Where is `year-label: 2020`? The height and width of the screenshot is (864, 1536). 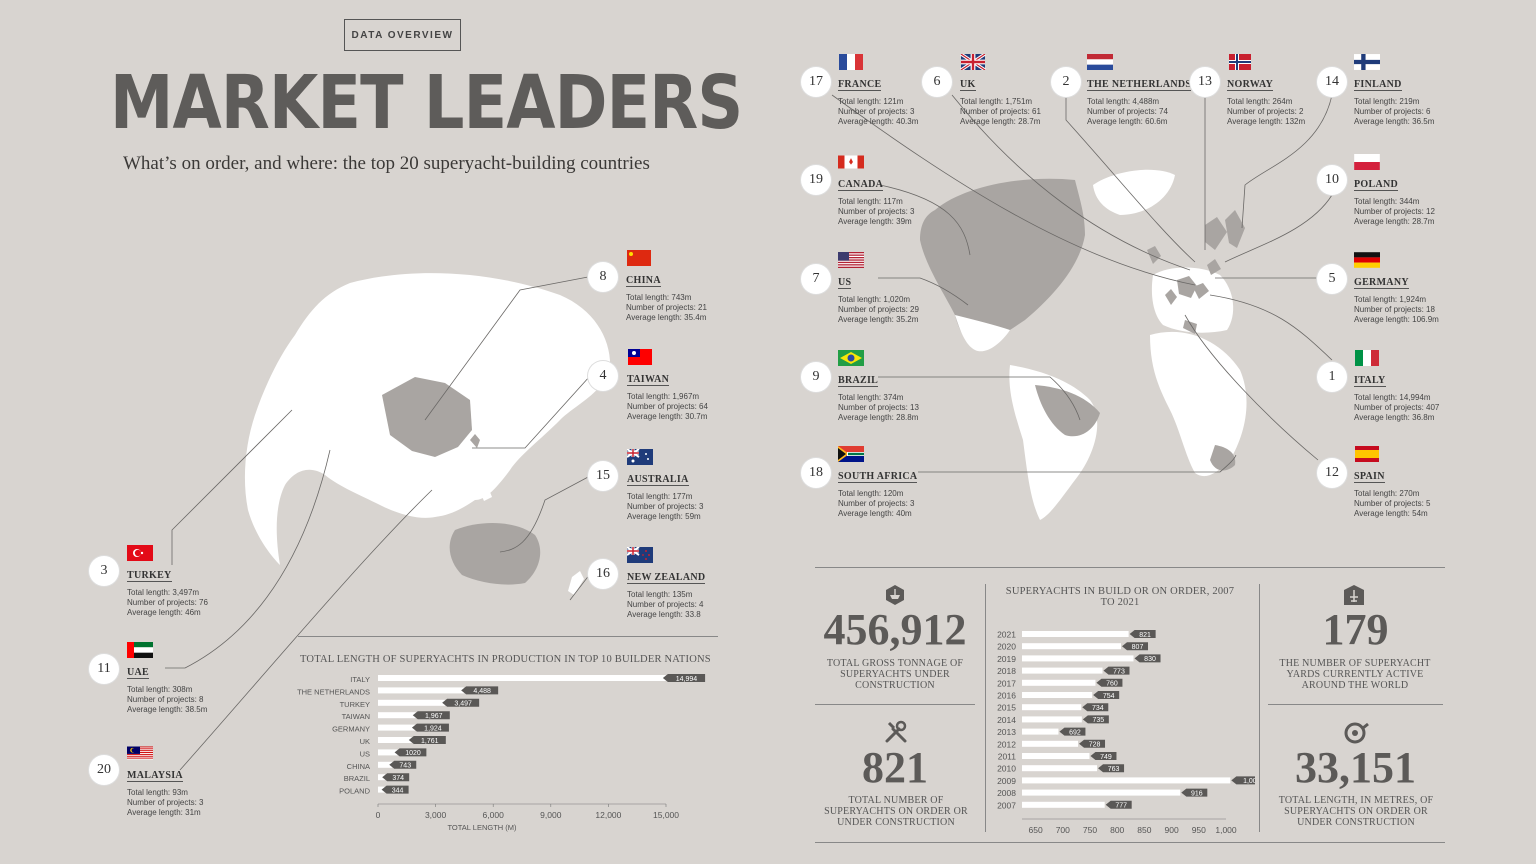
year-label: 2020 is located at coordinates (1006, 647).